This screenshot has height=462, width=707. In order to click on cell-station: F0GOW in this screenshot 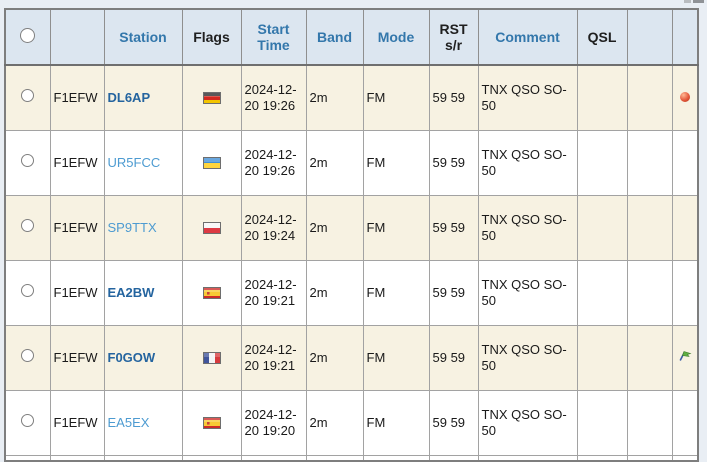, I will do `click(143, 358)`.